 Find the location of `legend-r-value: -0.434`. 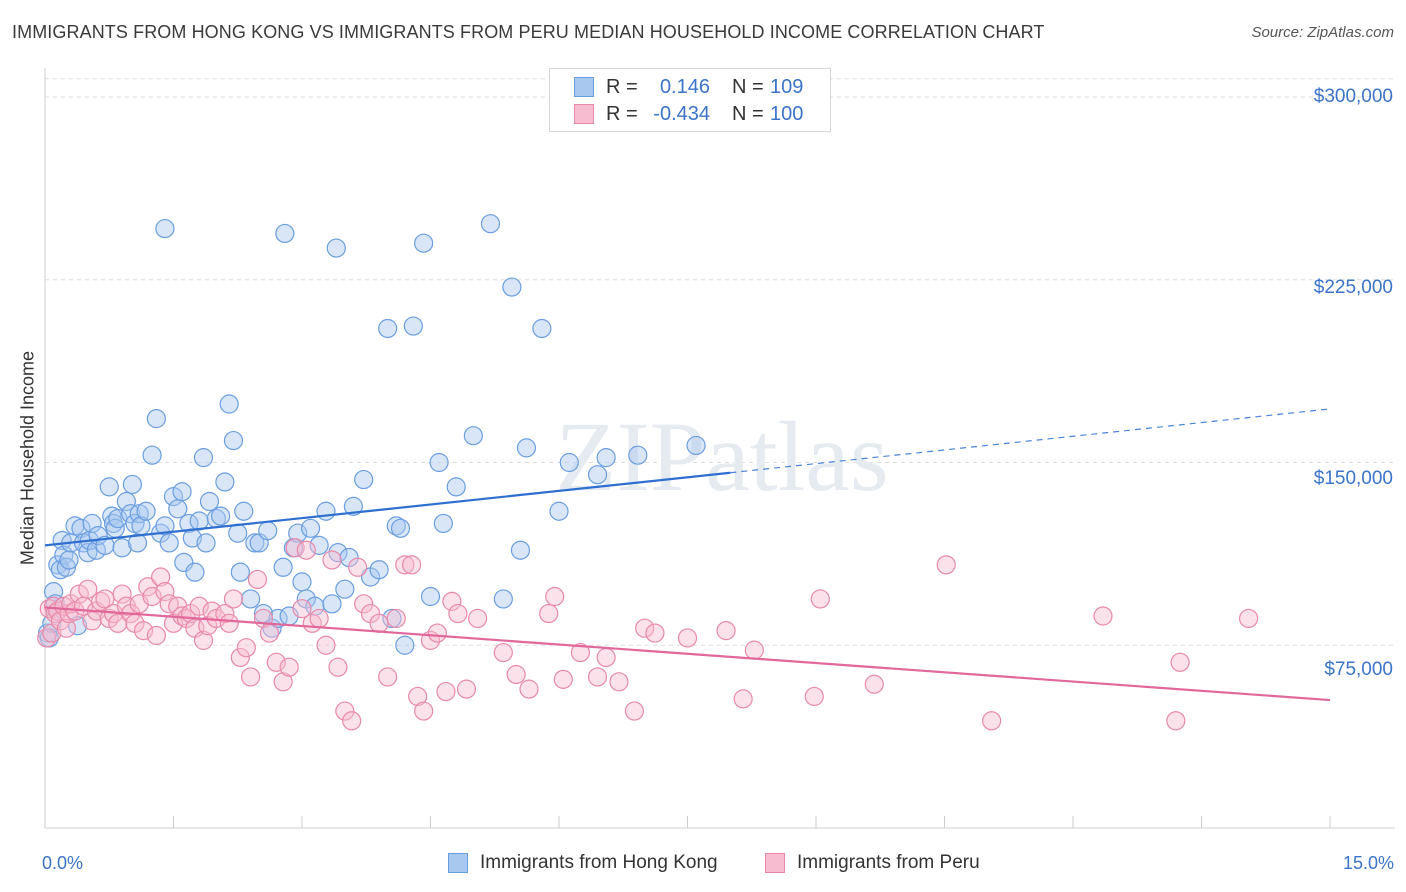

legend-r-value: -0.434 is located at coordinates (681, 113).